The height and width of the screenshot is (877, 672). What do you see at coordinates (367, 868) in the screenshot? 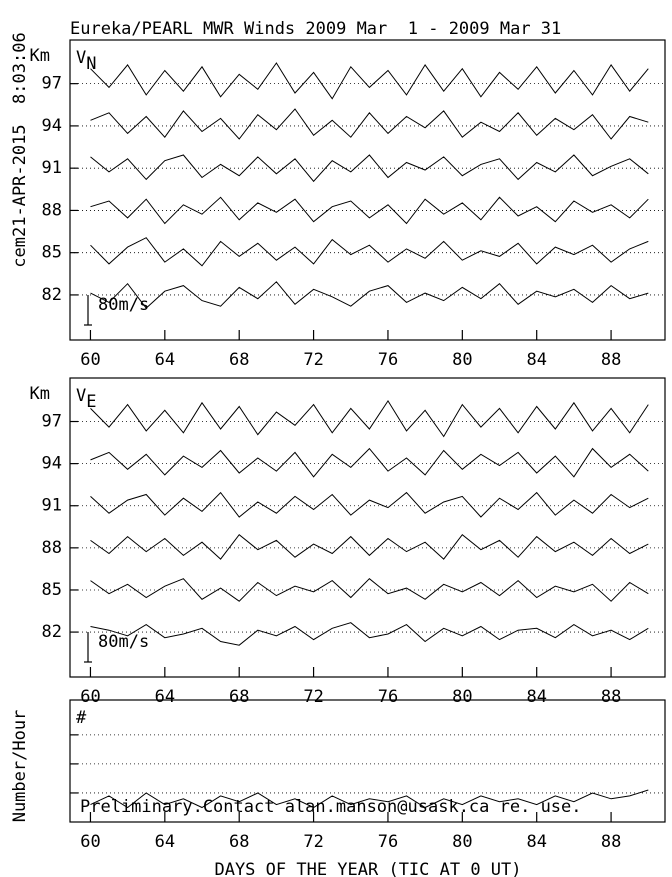
I see `x-axis-label: DAYS OF THE YEAR (TIC AT 0 UT)` at bounding box center [367, 868].